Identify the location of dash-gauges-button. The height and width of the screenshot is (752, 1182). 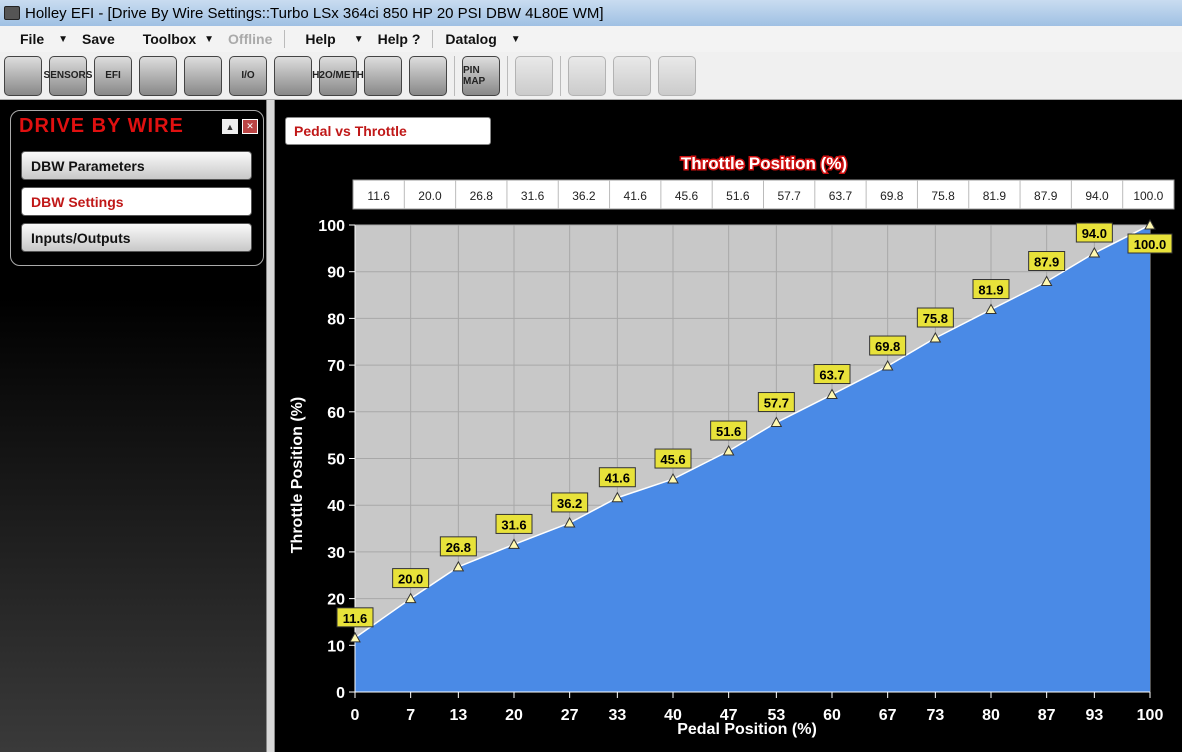
(632, 75).